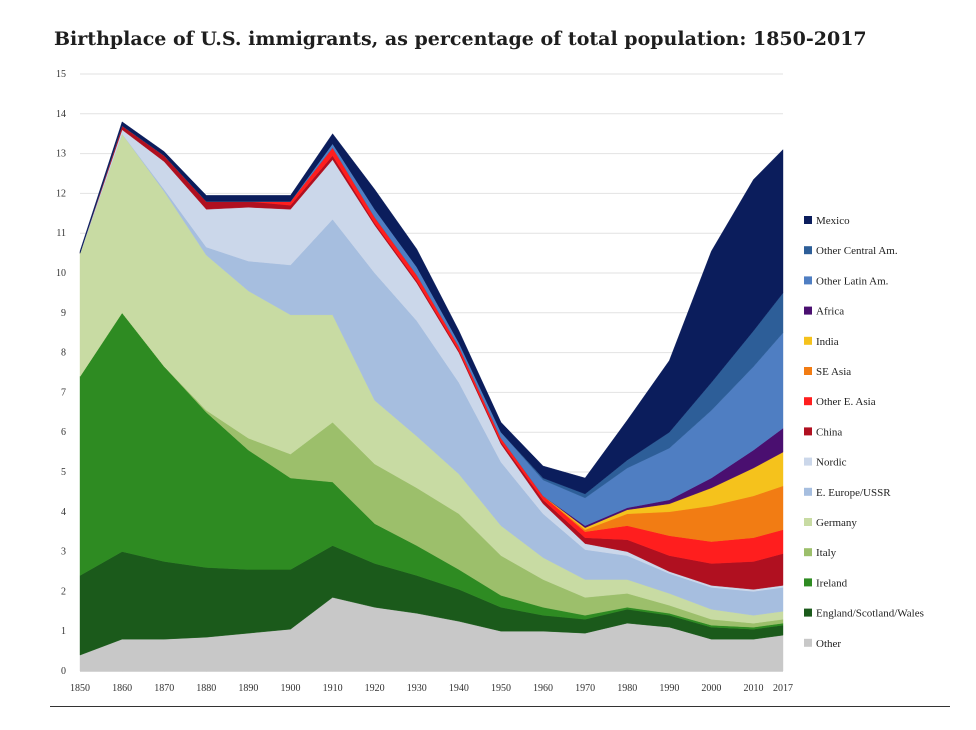 This screenshot has height=730, width=976. Describe the element at coordinates (164, 688) in the screenshot. I see `x-tick-label: 1870` at that location.